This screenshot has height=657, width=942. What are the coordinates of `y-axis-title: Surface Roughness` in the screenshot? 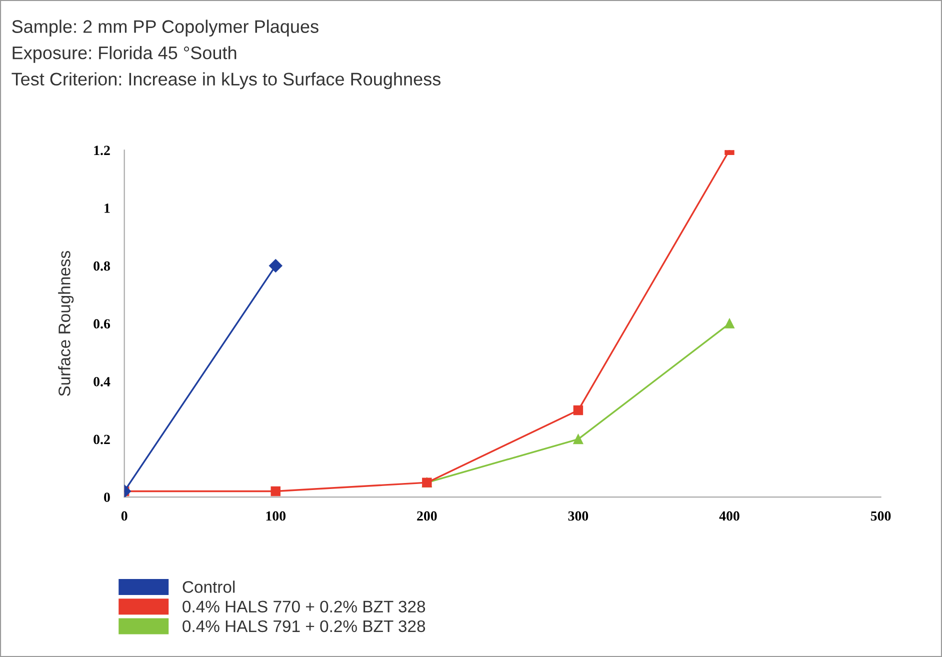 It's located at (66, 323).